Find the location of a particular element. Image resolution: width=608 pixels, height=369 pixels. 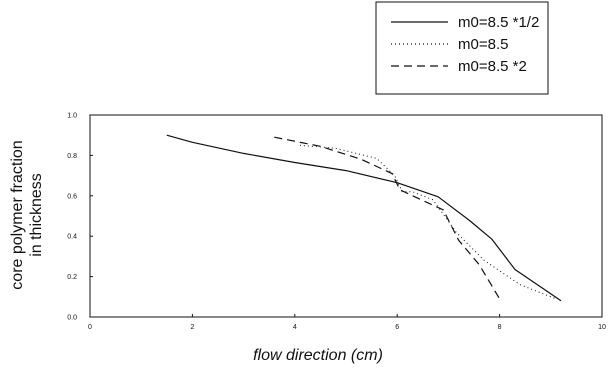

x-axis-ticks: 0 2 4 6 8 10 is located at coordinates (347, 322).